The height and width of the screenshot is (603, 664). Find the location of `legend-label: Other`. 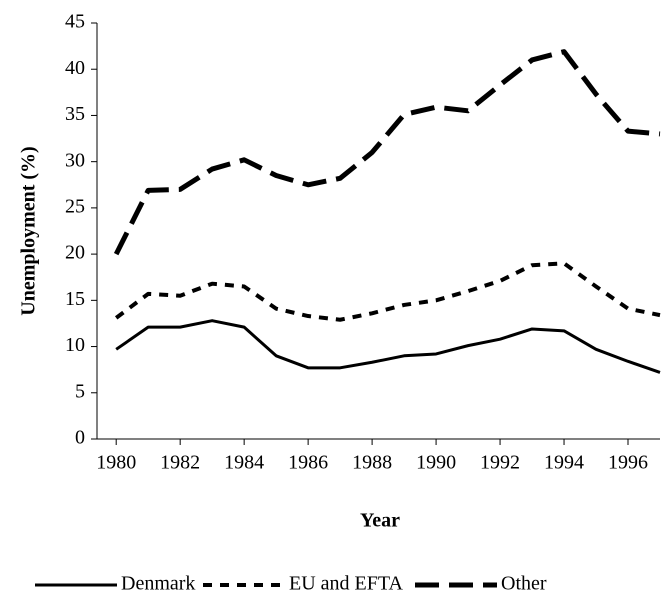

legend-label: Other is located at coordinates (524, 584).